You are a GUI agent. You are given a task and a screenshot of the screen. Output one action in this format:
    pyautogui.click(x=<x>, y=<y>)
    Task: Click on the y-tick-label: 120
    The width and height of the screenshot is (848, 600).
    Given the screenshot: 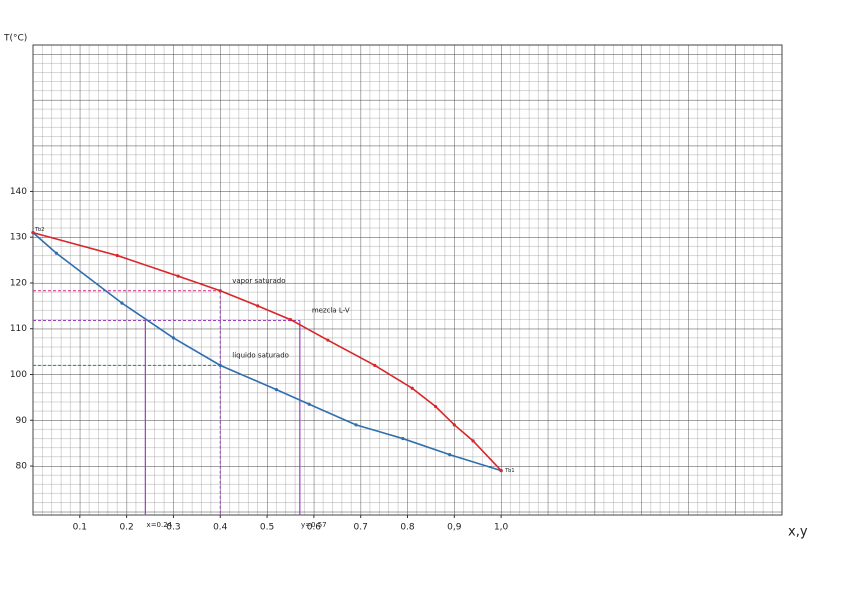 What is the action you would take?
    pyautogui.click(x=18, y=283)
    